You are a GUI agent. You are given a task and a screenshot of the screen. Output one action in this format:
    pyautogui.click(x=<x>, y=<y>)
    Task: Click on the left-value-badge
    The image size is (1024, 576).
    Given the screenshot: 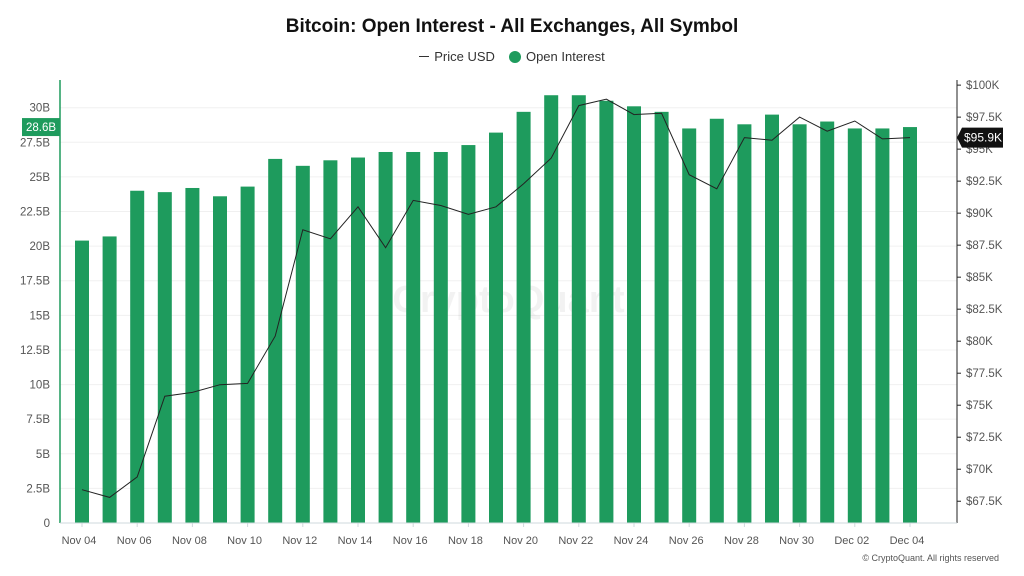 What is the action you would take?
    pyautogui.click(x=41, y=127)
    